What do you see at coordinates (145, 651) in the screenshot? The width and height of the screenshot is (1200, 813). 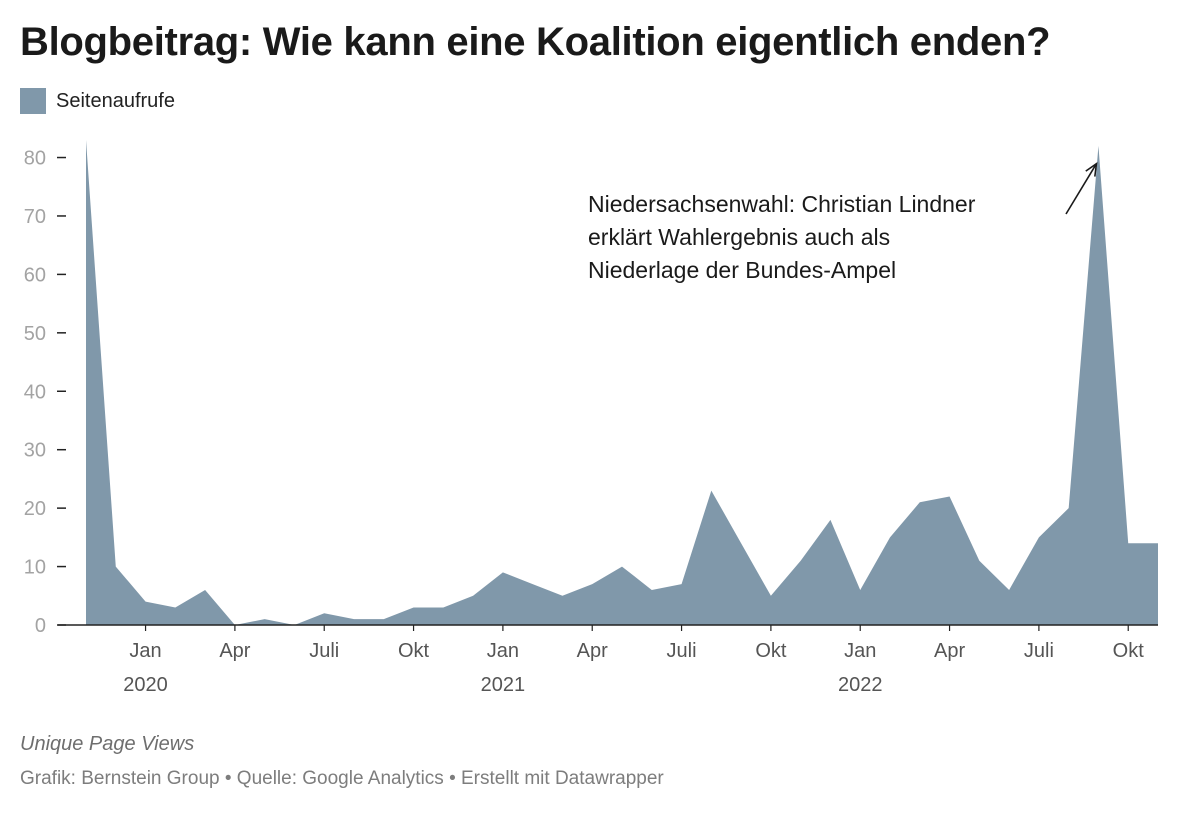 I see `x-tick-label-2020-01: Jan` at bounding box center [145, 651].